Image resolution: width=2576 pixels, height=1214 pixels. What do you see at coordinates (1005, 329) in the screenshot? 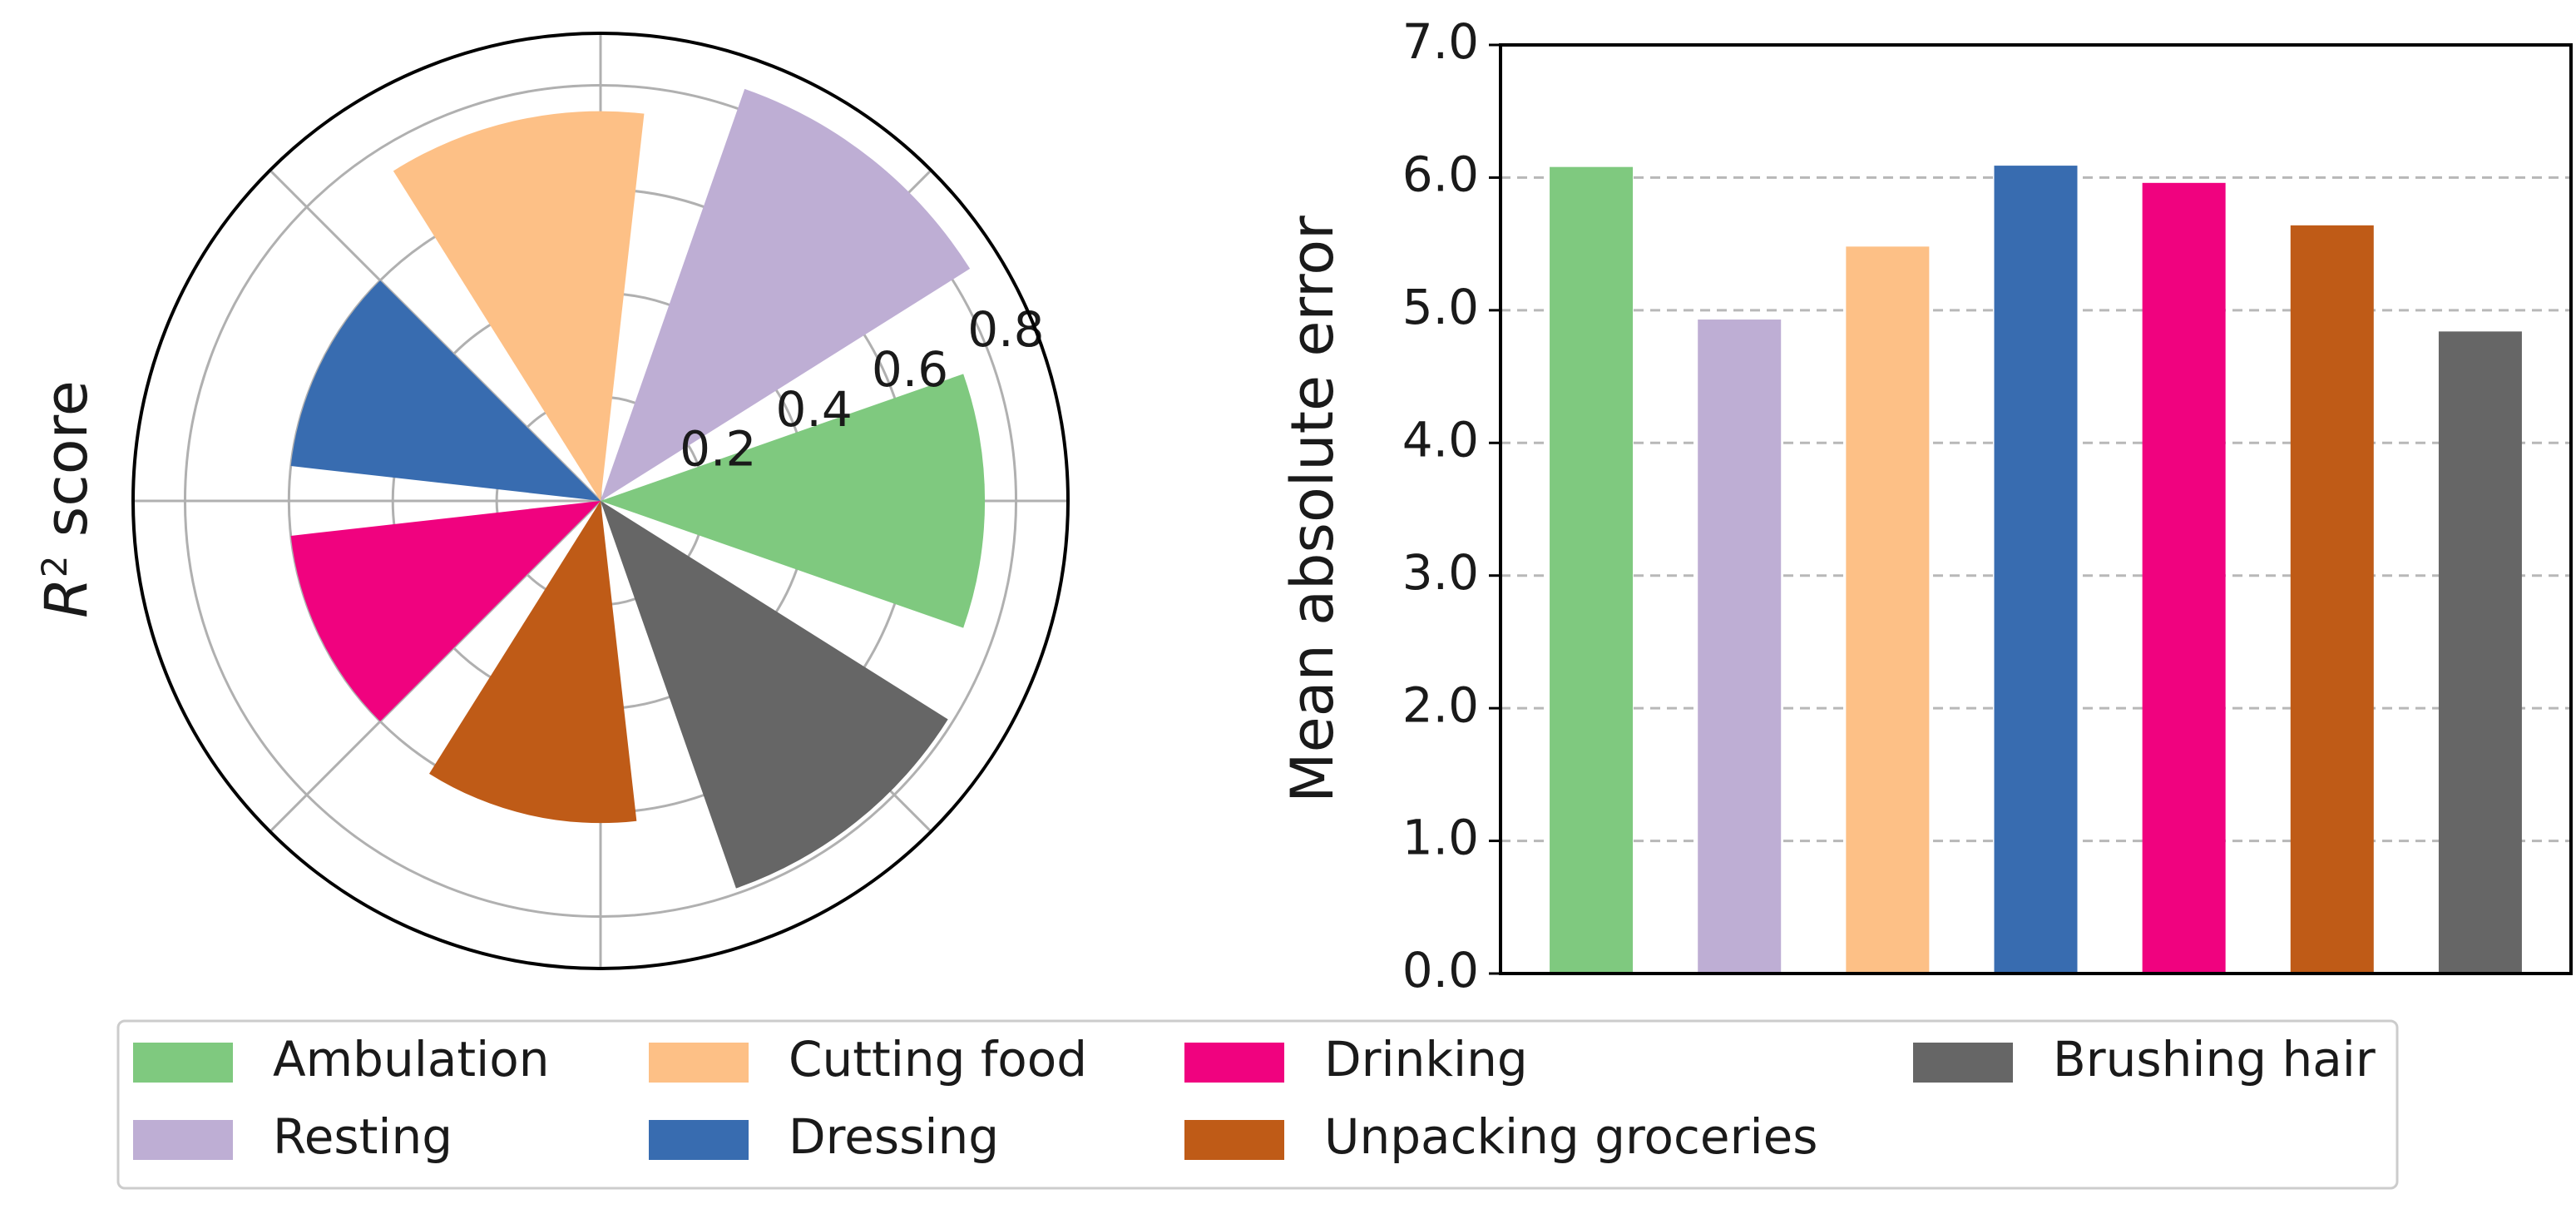
I see `polar-rtick-label: 0.8` at bounding box center [1005, 329].